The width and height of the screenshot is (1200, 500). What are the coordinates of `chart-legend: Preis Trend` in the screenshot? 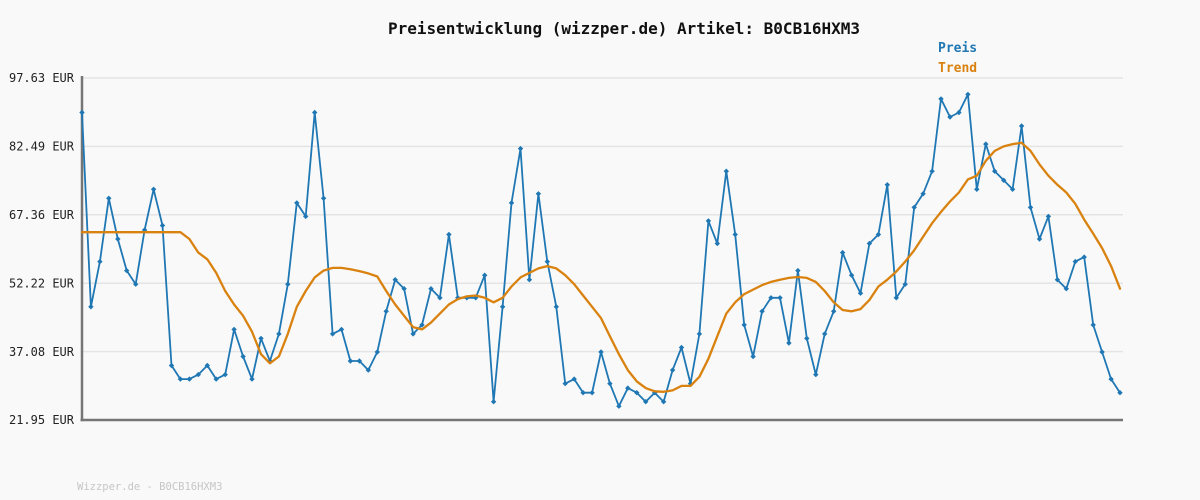 It's located at (957, 58).